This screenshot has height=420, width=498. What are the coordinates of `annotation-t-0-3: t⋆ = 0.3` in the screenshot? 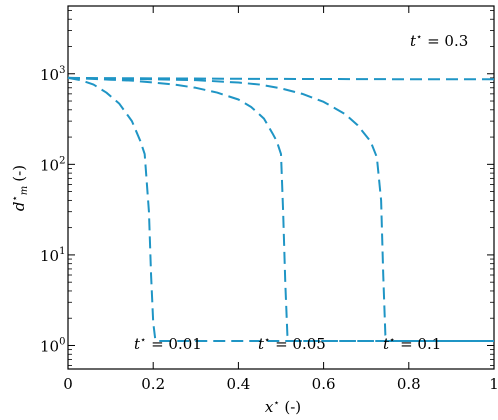 It's located at (439, 41).